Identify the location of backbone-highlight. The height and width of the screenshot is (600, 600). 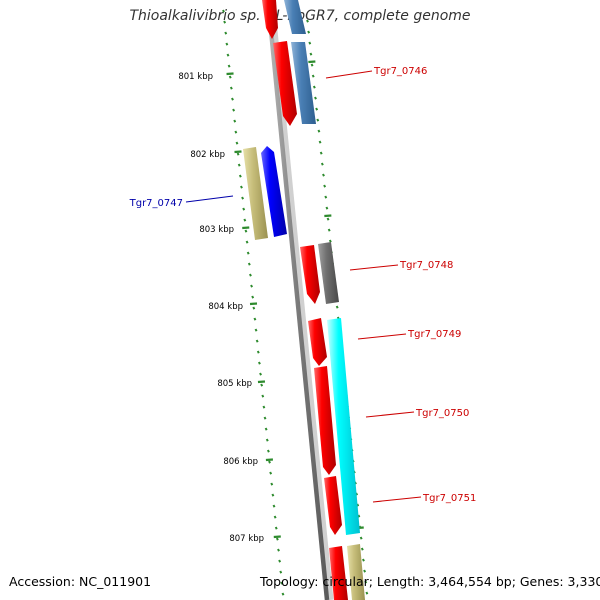
(300, 300).